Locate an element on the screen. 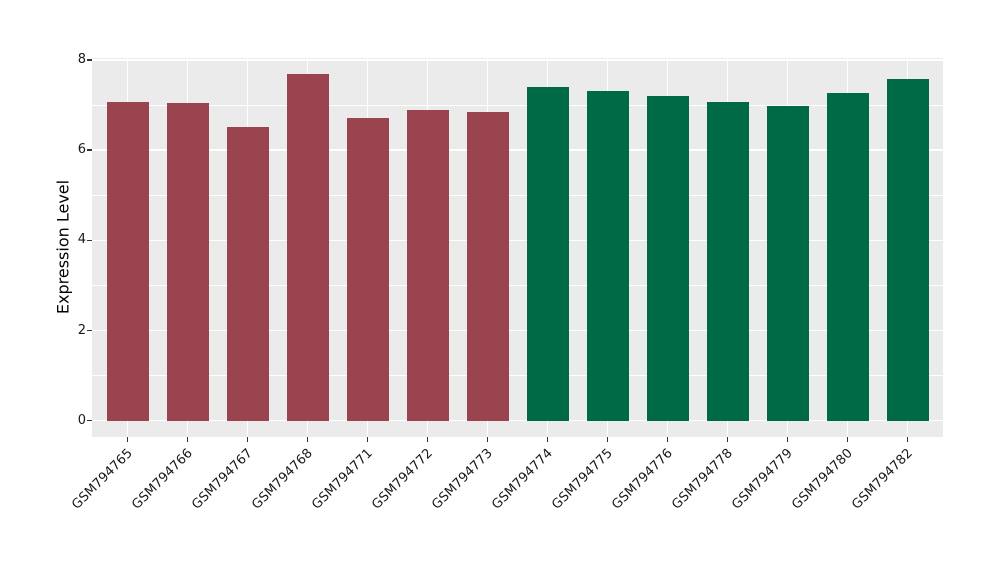 Image resolution: width=1000 pixels, height=580 pixels. bar-GSM794778 is located at coordinates (727, 261).